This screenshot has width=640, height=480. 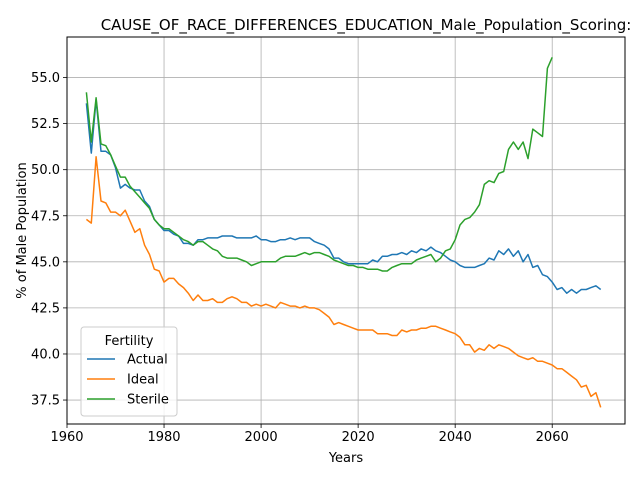 I want to click on legend-label: Sterile, so click(x=148, y=400).